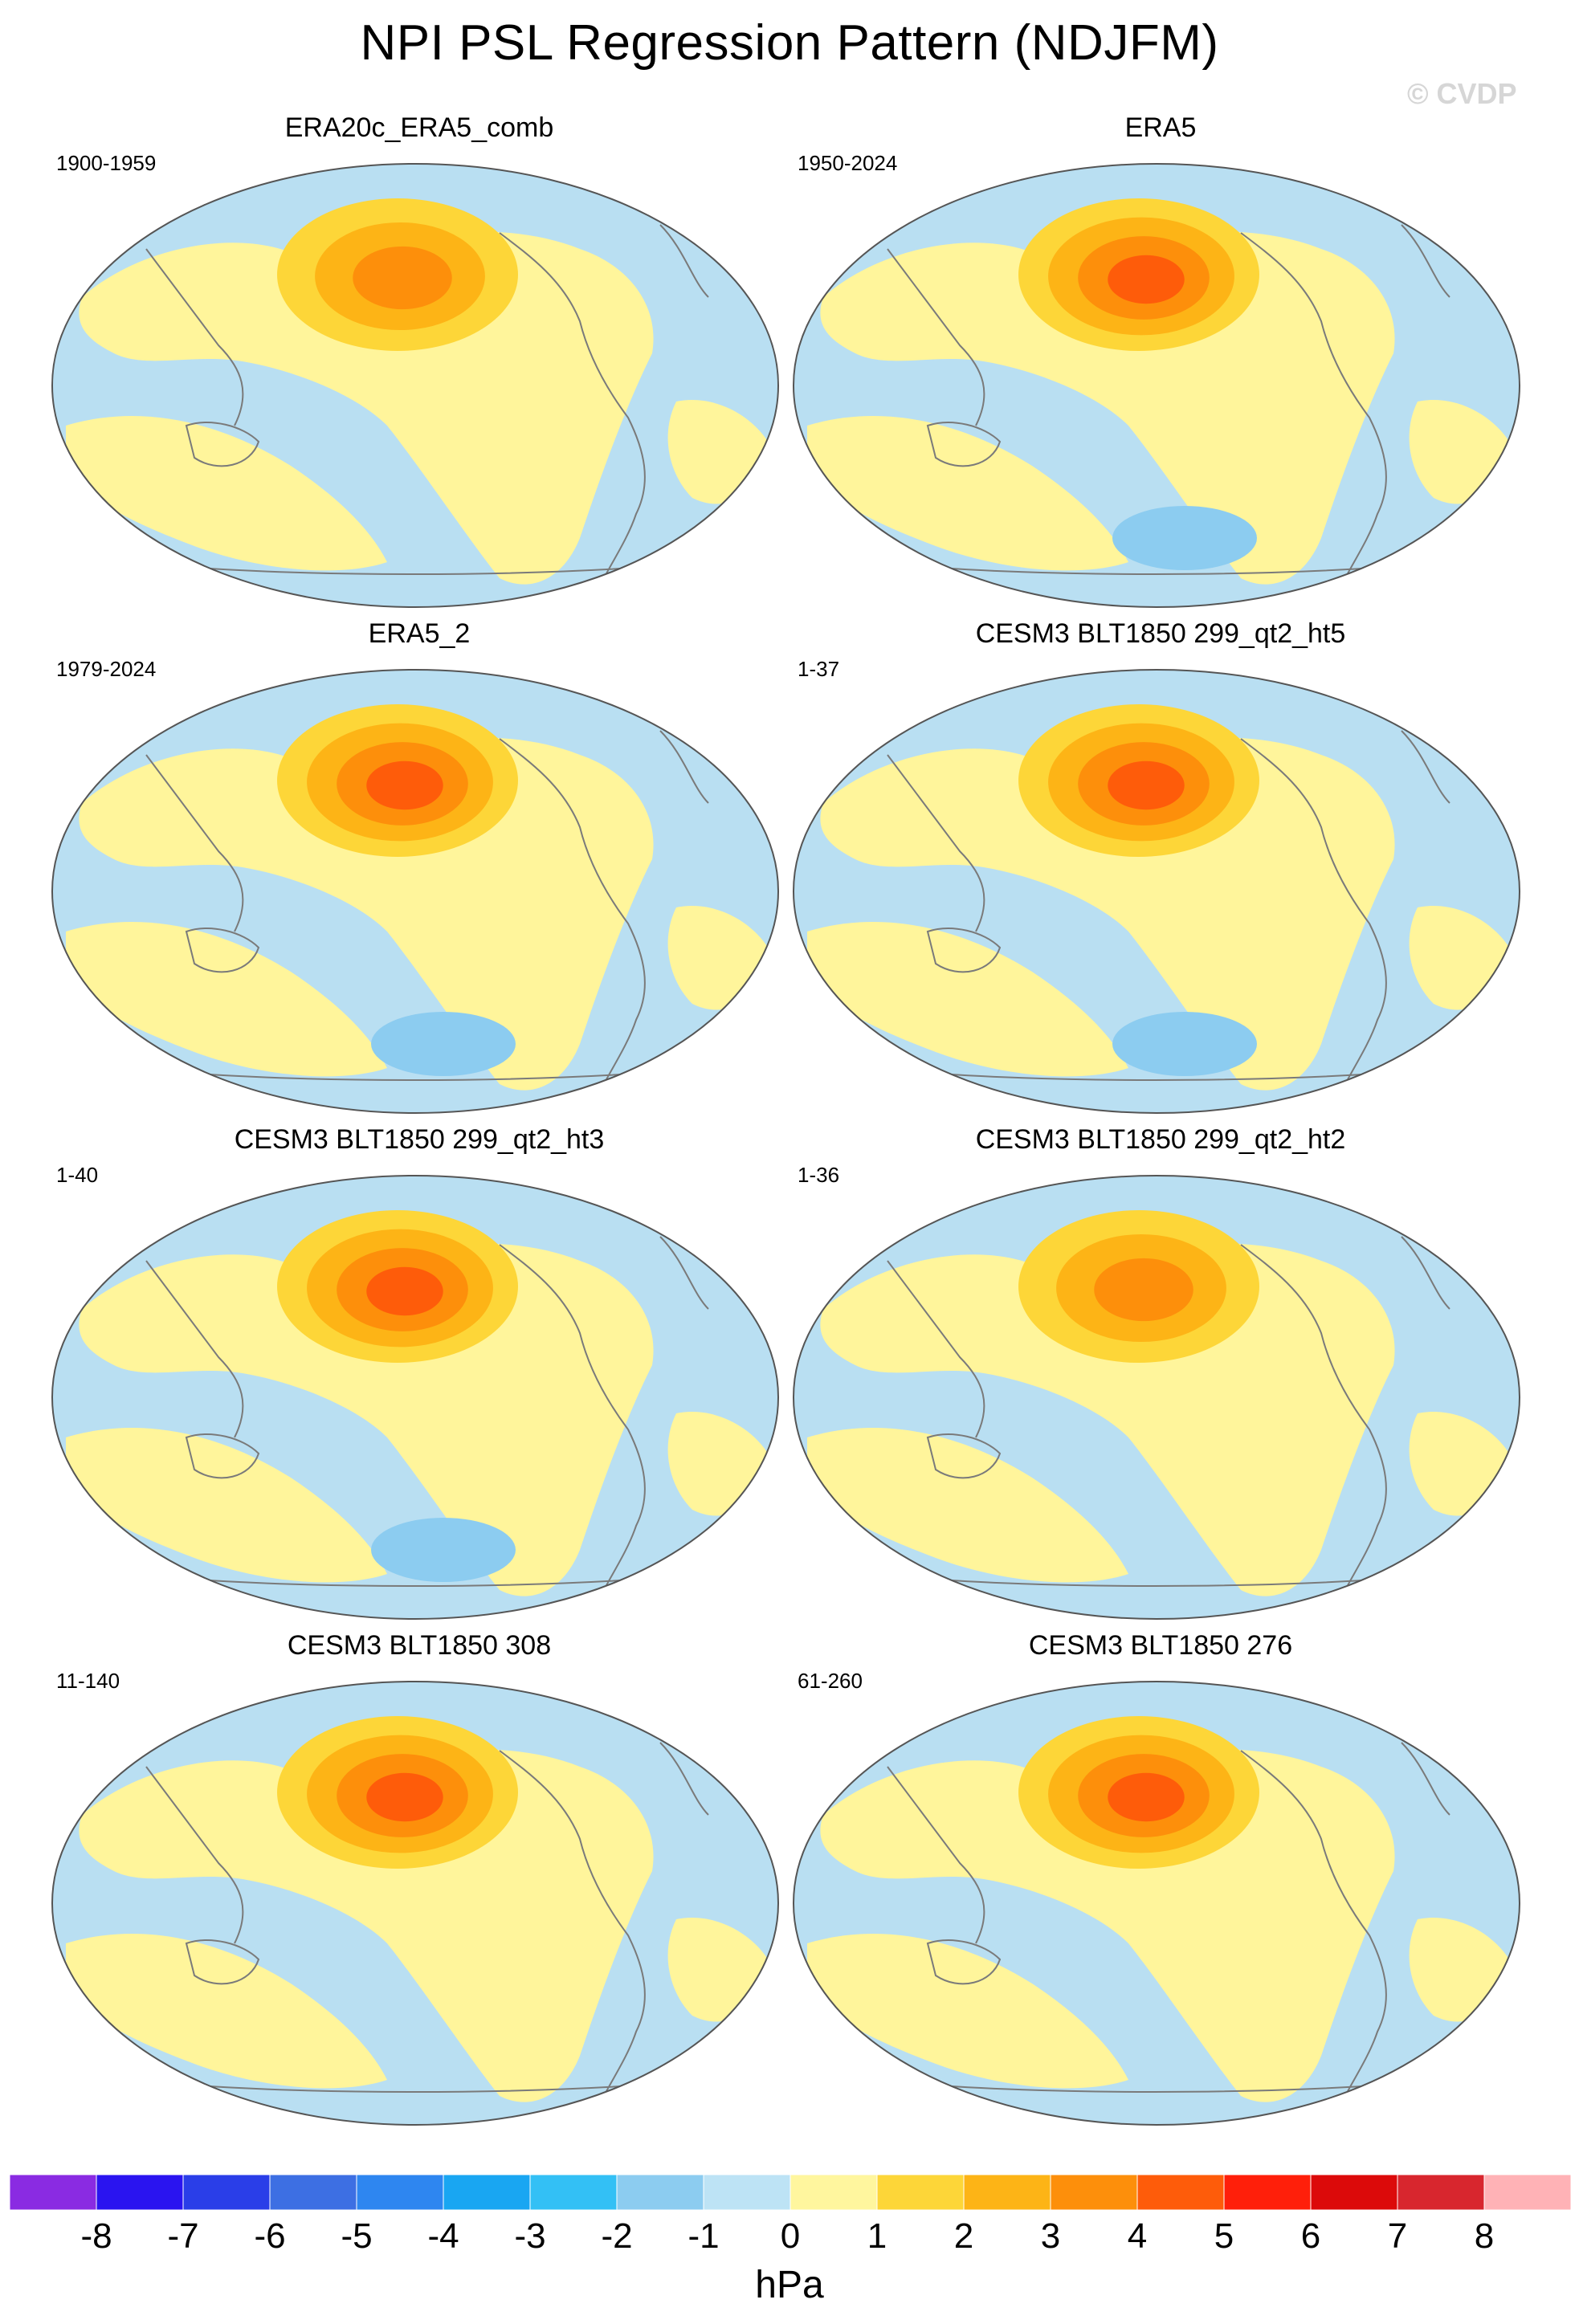 The image size is (1579, 2324). I want to click on colorbar-tick-label: -8, so click(96, 2236).